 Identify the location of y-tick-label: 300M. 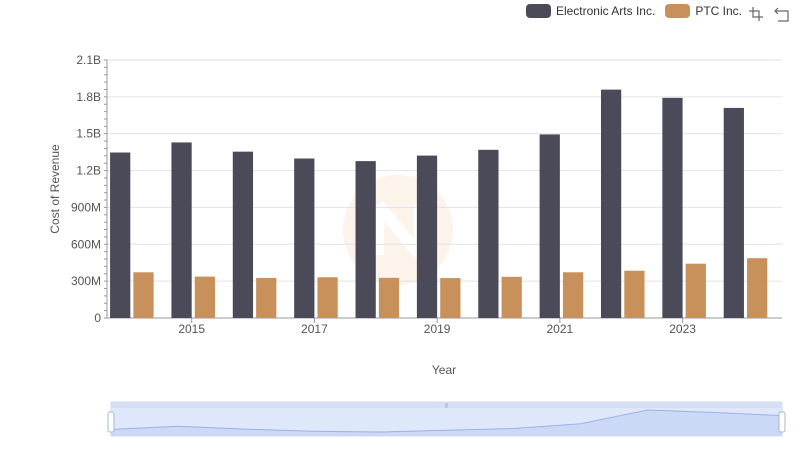
(86, 281).